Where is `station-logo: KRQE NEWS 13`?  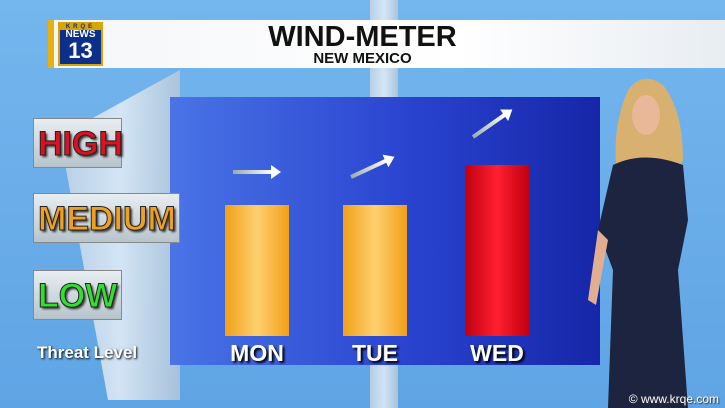 station-logo: KRQE NEWS 13 is located at coordinates (80, 44).